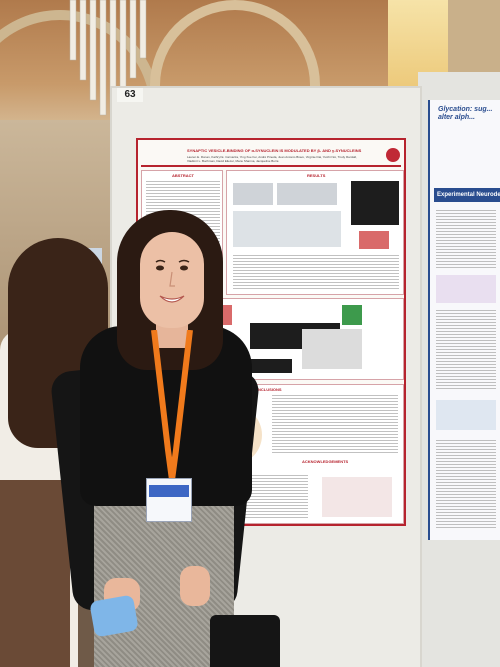 The image size is (500, 667). I want to click on results-text, so click(316, 273).